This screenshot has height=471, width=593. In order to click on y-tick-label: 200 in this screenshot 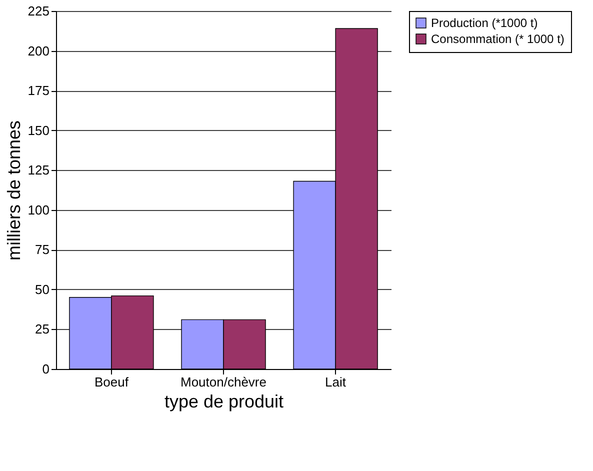, I will do `click(39, 50)`.